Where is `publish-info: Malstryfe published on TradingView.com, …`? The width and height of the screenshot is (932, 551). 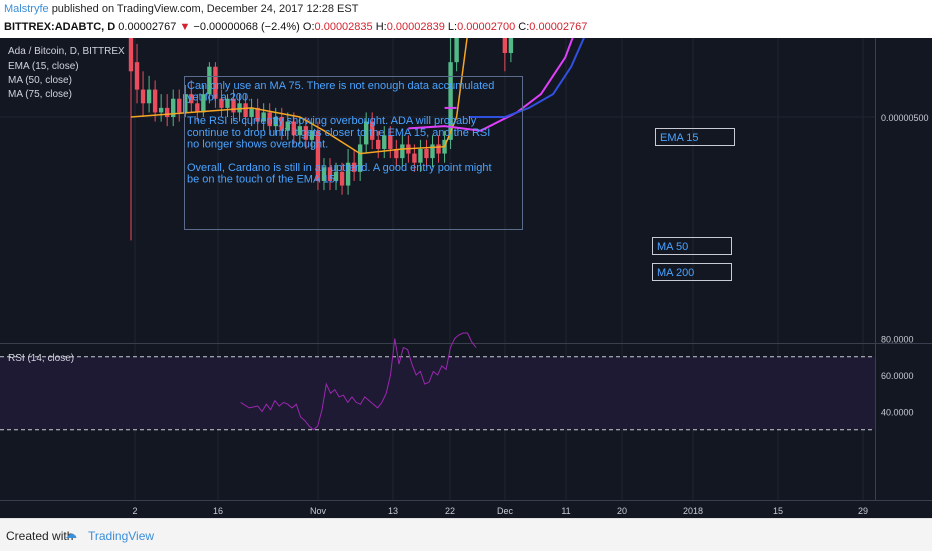
publish-info: Malstryfe published on TradingView.com, … is located at coordinates (181, 9).